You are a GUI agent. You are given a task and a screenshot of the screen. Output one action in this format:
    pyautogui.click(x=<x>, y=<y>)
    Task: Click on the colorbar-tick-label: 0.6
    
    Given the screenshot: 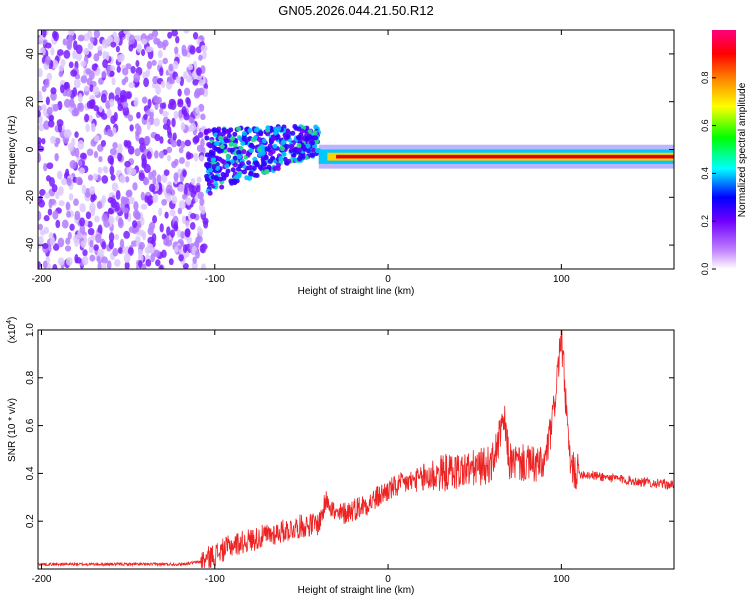 What is the action you would take?
    pyautogui.click(x=705, y=125)
    